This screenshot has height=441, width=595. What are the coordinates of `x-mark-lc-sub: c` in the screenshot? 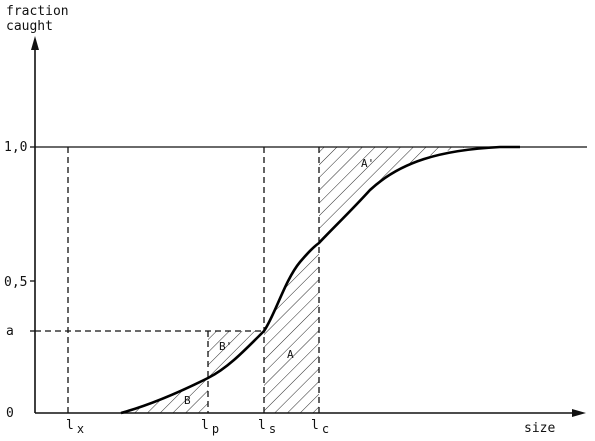 It's located at (325, 429).